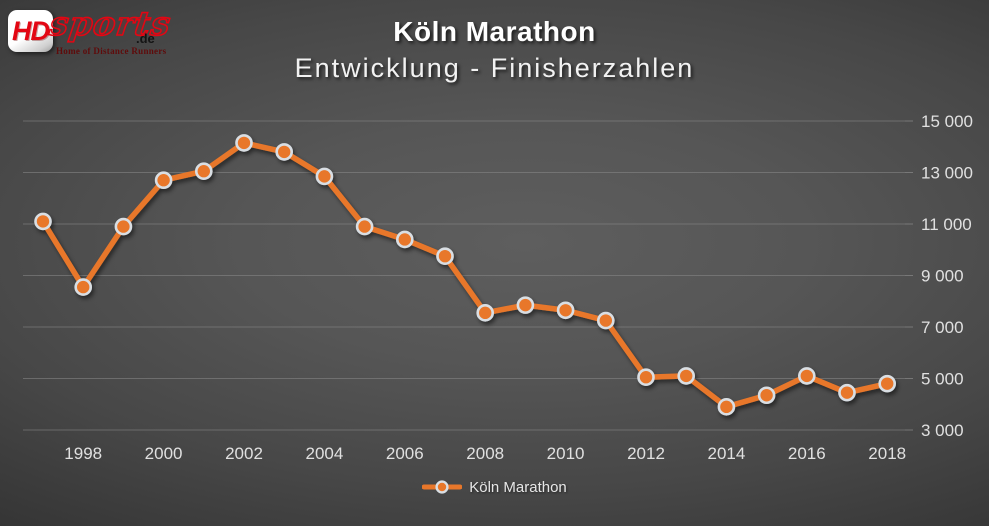 This screenshot has width=989, height=526. I want to click on y-axis-label: 9 000, so click(942, 276).